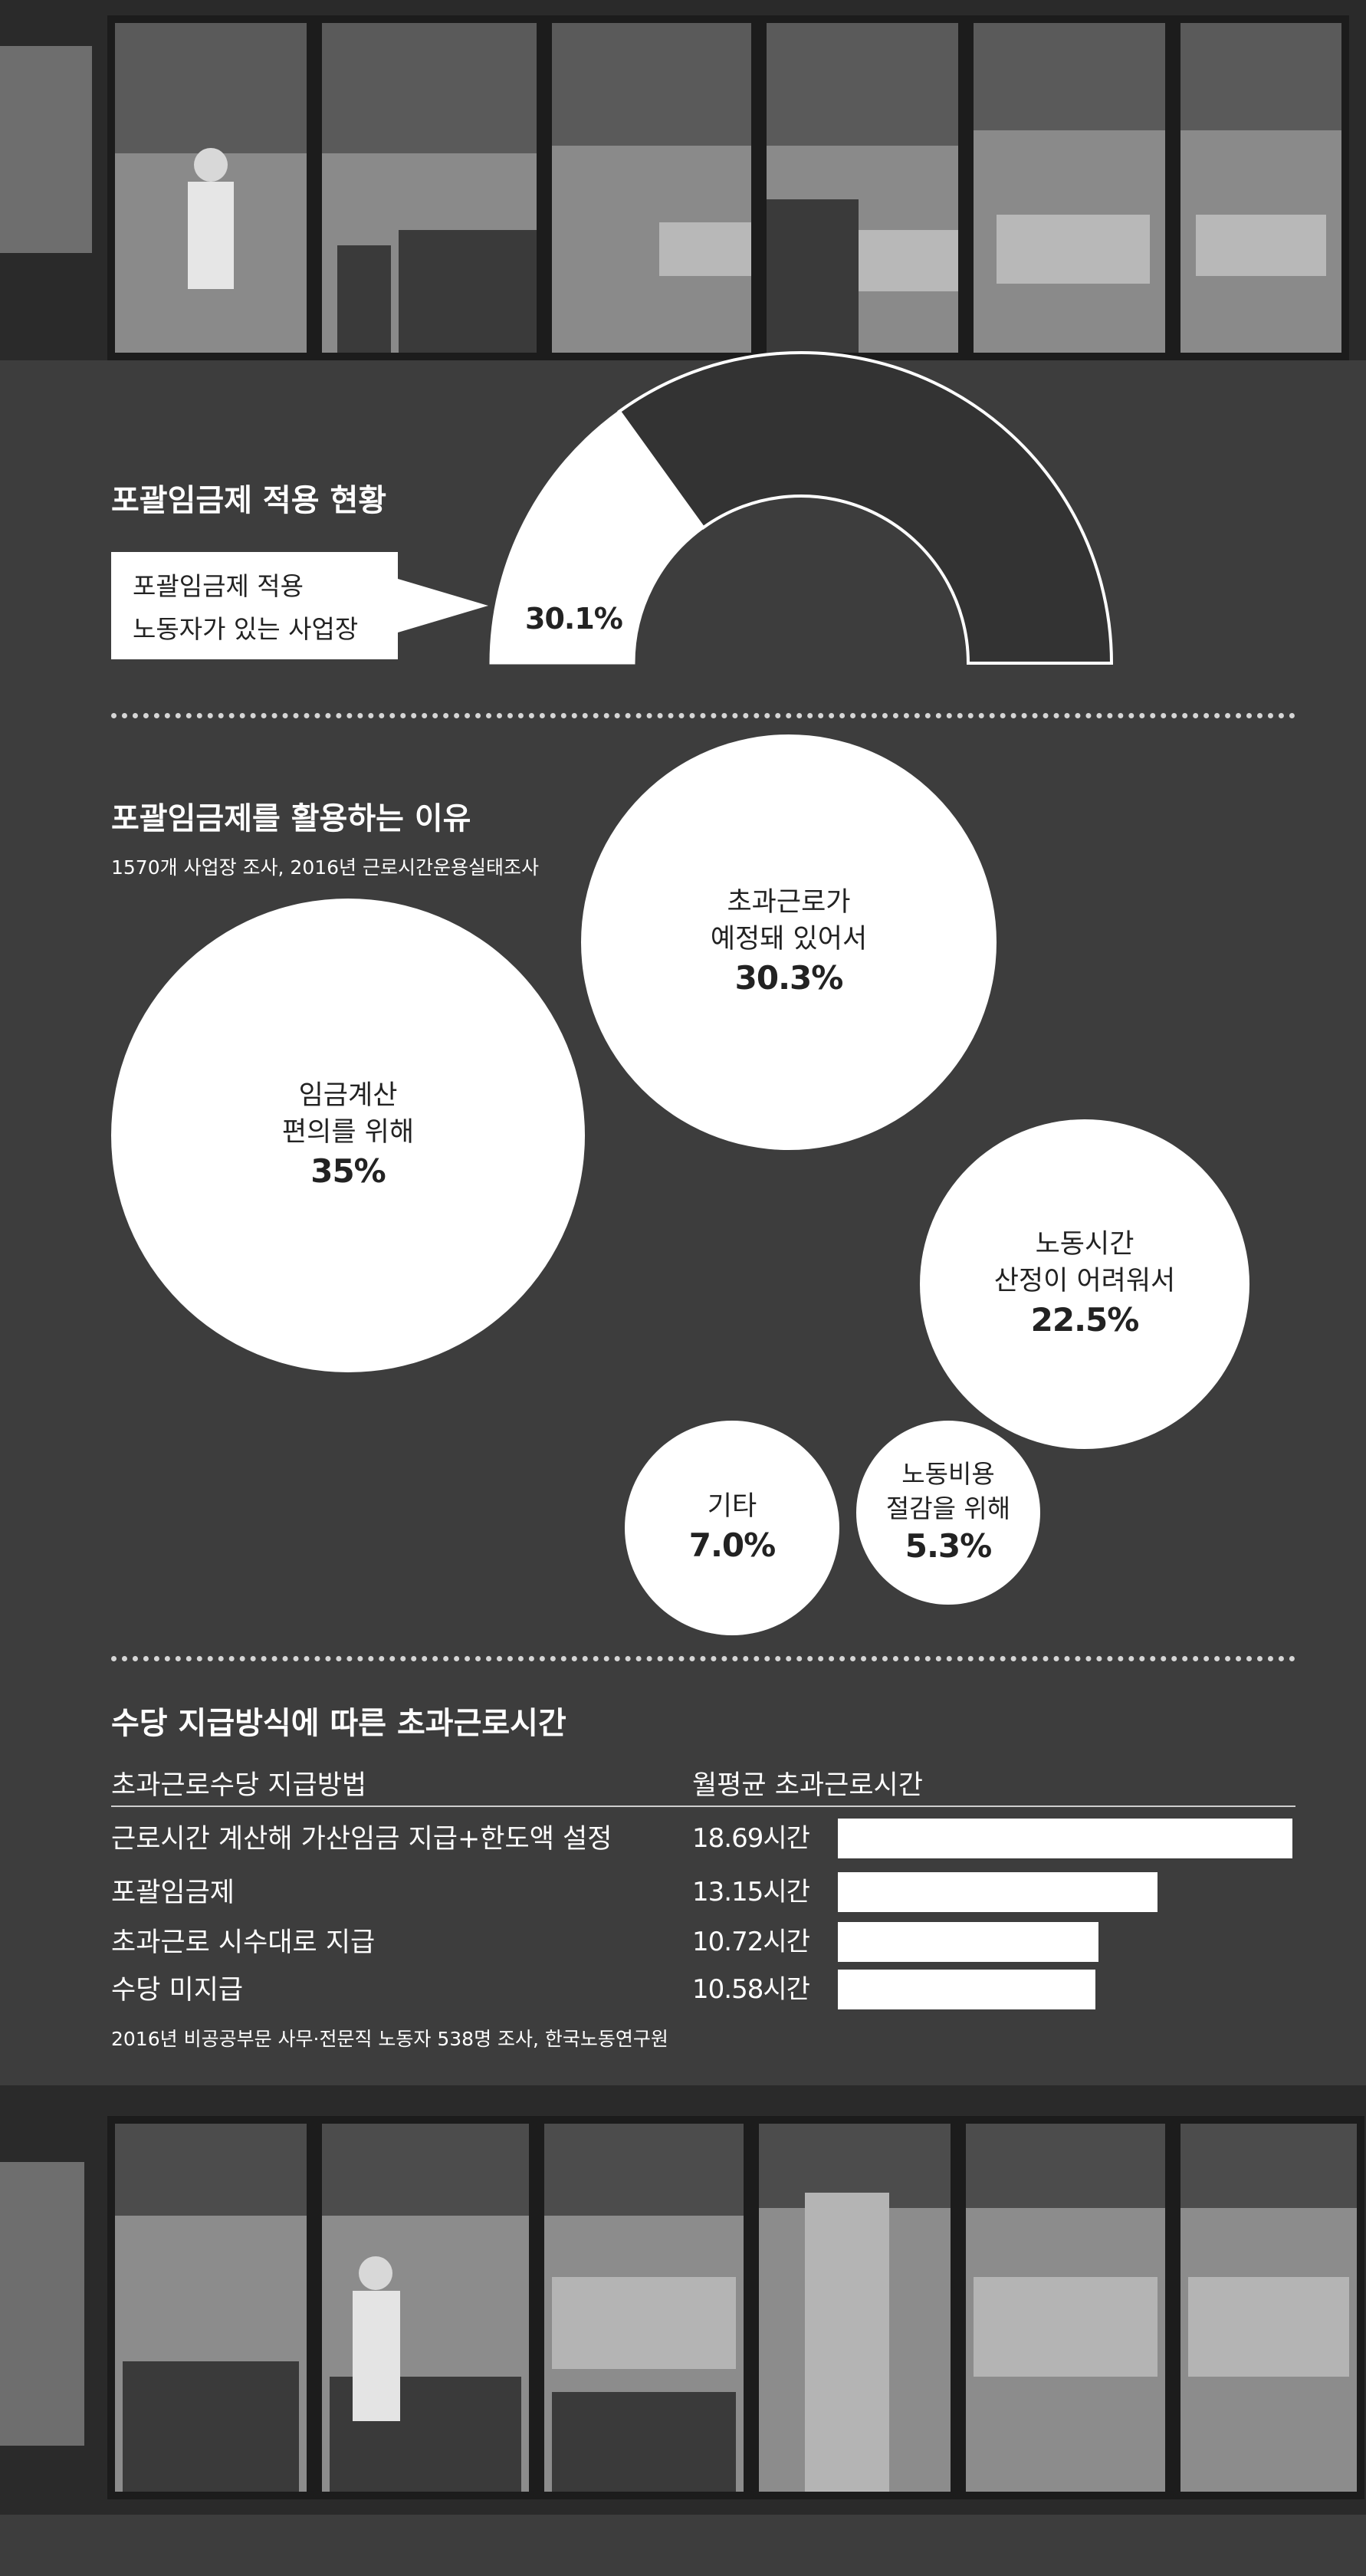  Describe the element at coordinates (789, 978) in the screenshot. I see `bubble-value: 30.3%` at that location.